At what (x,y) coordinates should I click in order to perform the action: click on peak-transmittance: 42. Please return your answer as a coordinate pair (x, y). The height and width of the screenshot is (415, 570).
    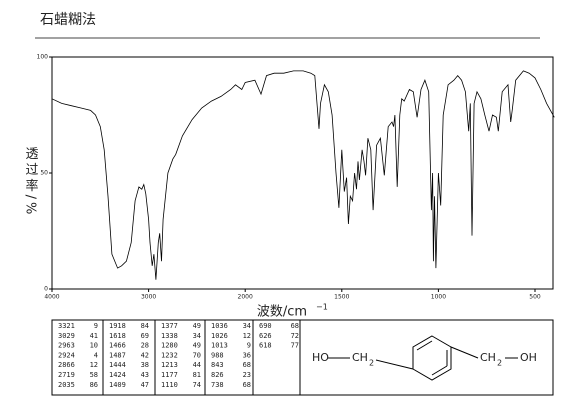
    Looking at the image, I should click on (145, 355).